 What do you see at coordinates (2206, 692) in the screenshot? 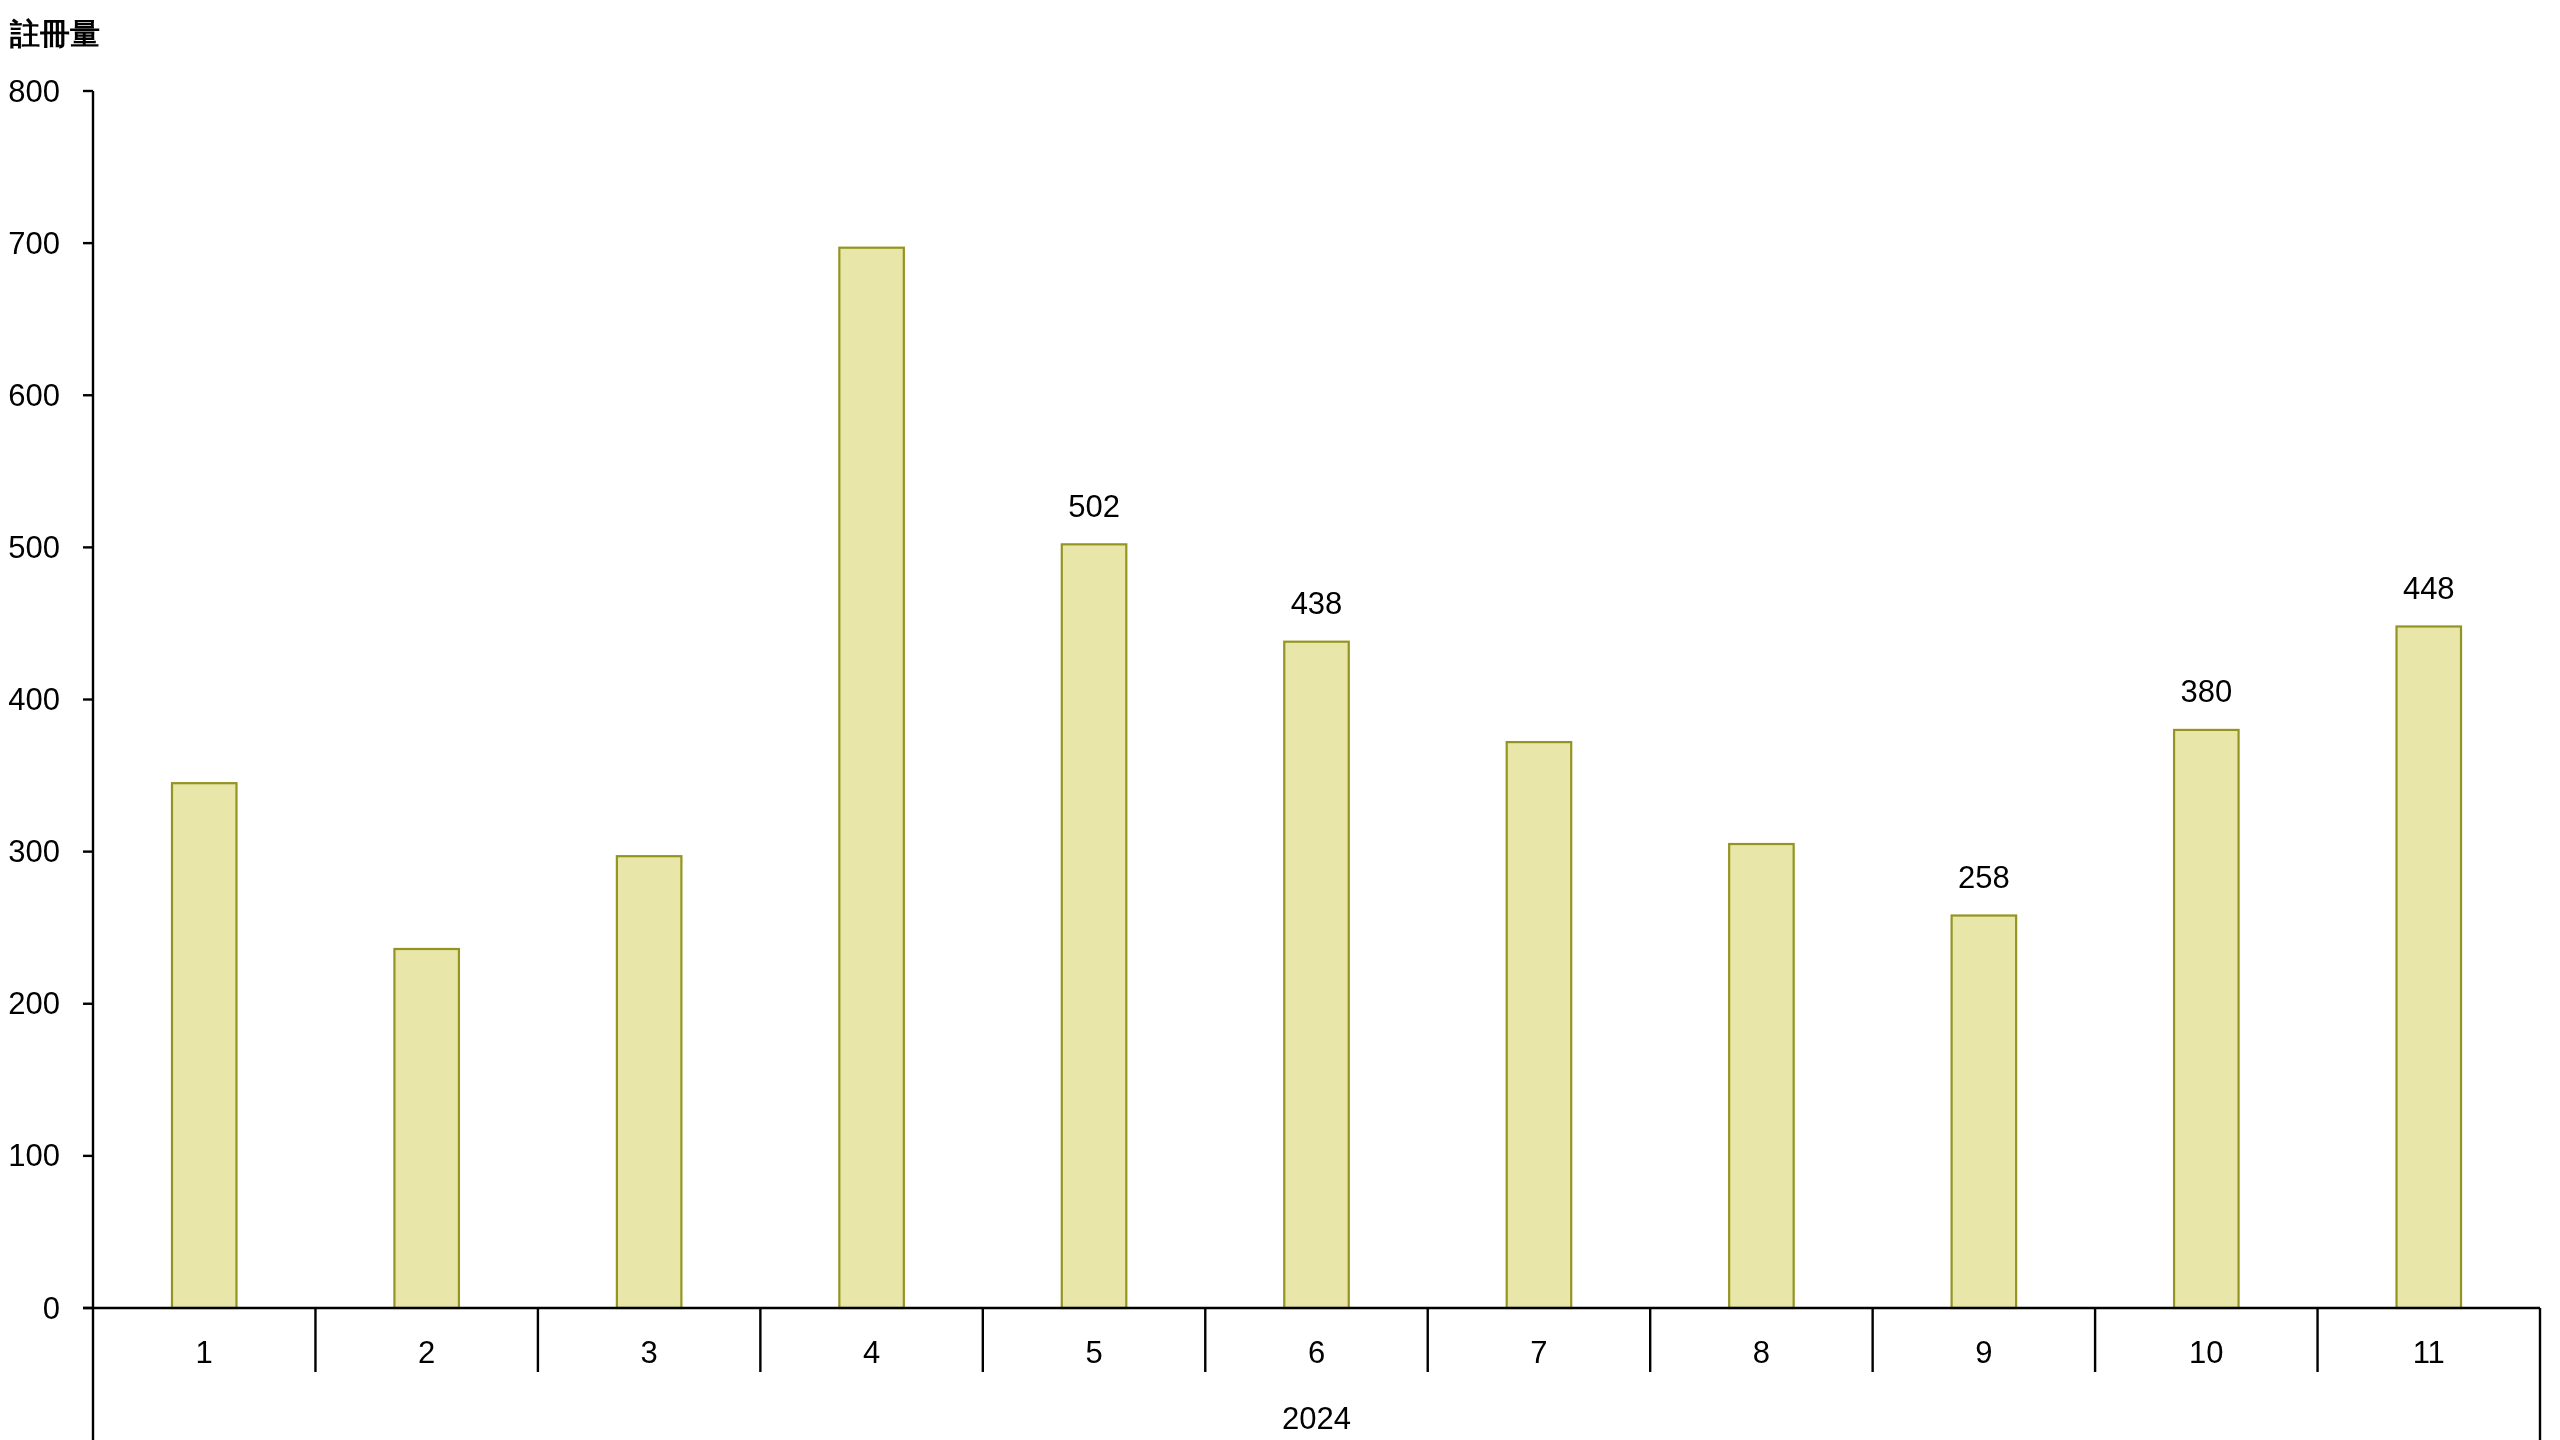
I see `data-label: 380` at bounding box center [2206, 692].